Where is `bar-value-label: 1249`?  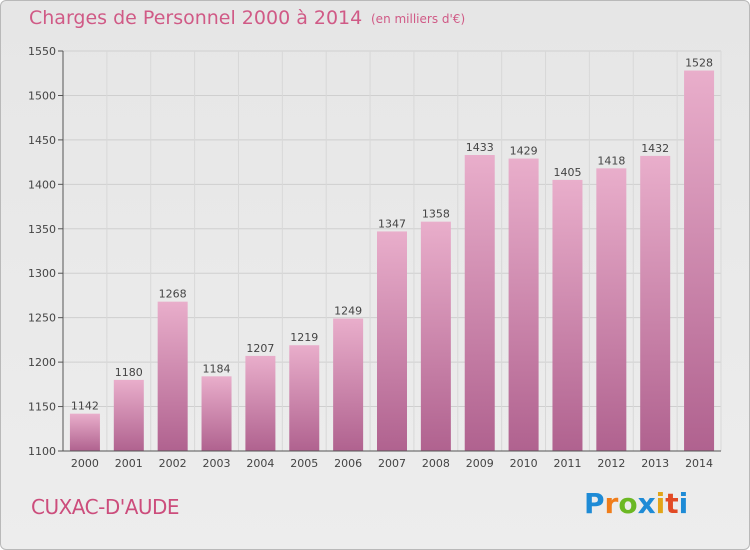
bar-value-label: 1249 is located at coordinates (348, 311).